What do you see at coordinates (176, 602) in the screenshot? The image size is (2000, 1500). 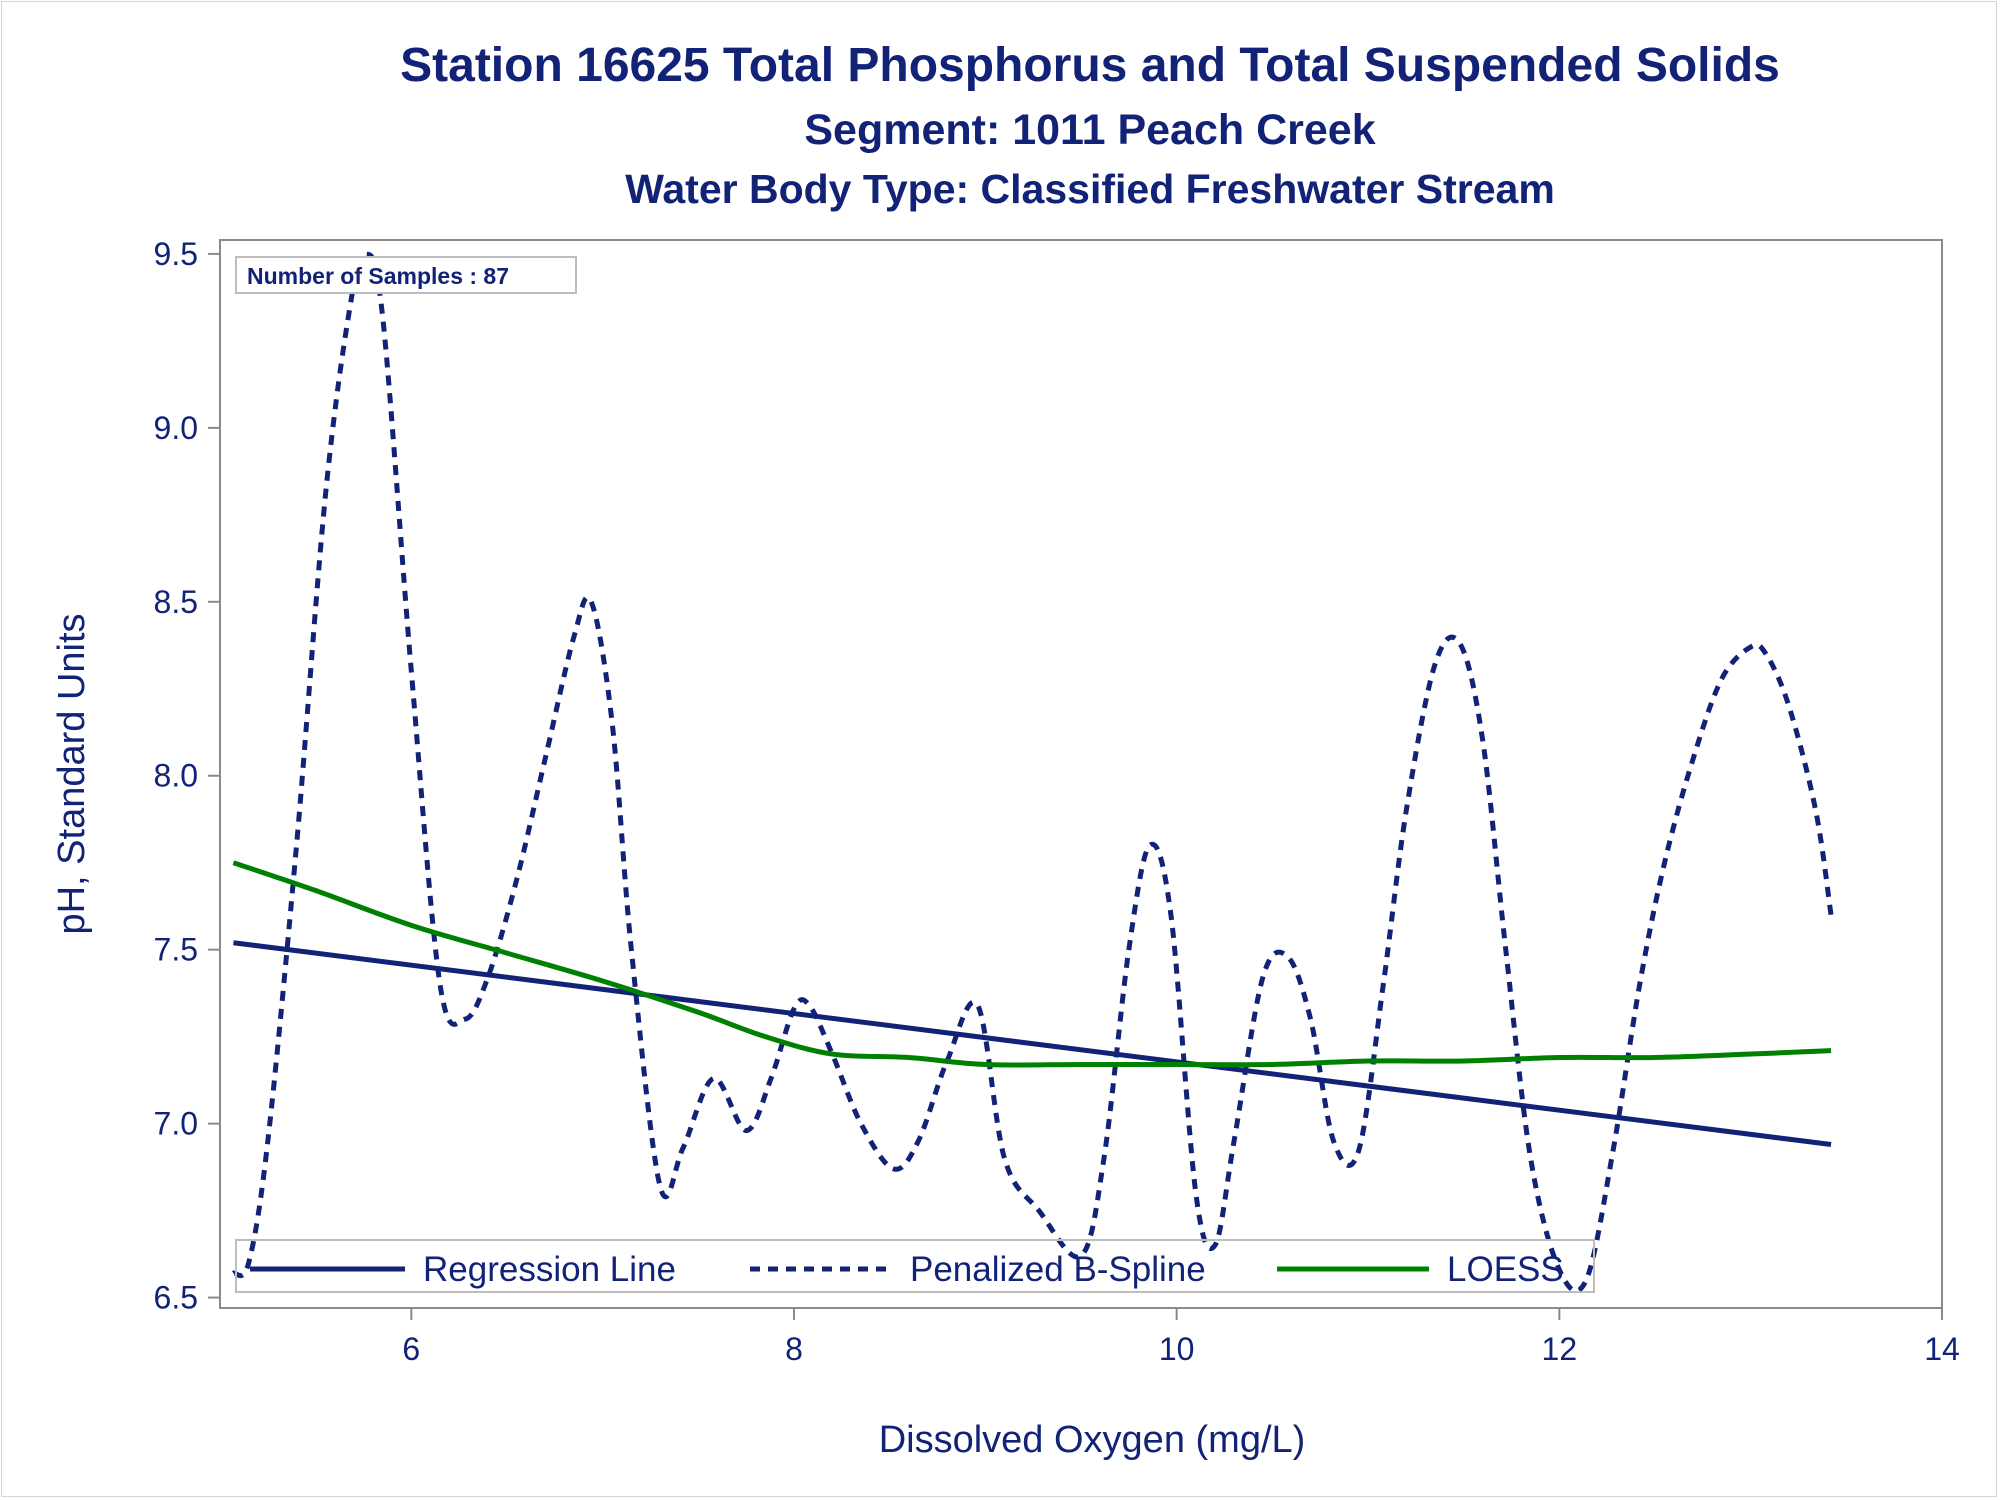 I see `y-tick-label: 8.5` at bounding box center [176, 602].